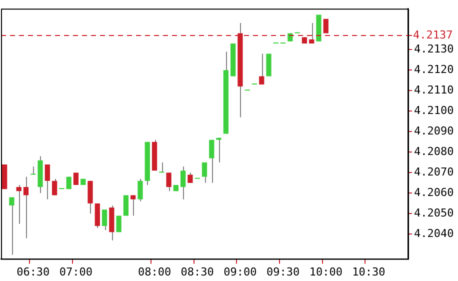  I want to click on ref-line-label: 4.2137, so click(433, 35).